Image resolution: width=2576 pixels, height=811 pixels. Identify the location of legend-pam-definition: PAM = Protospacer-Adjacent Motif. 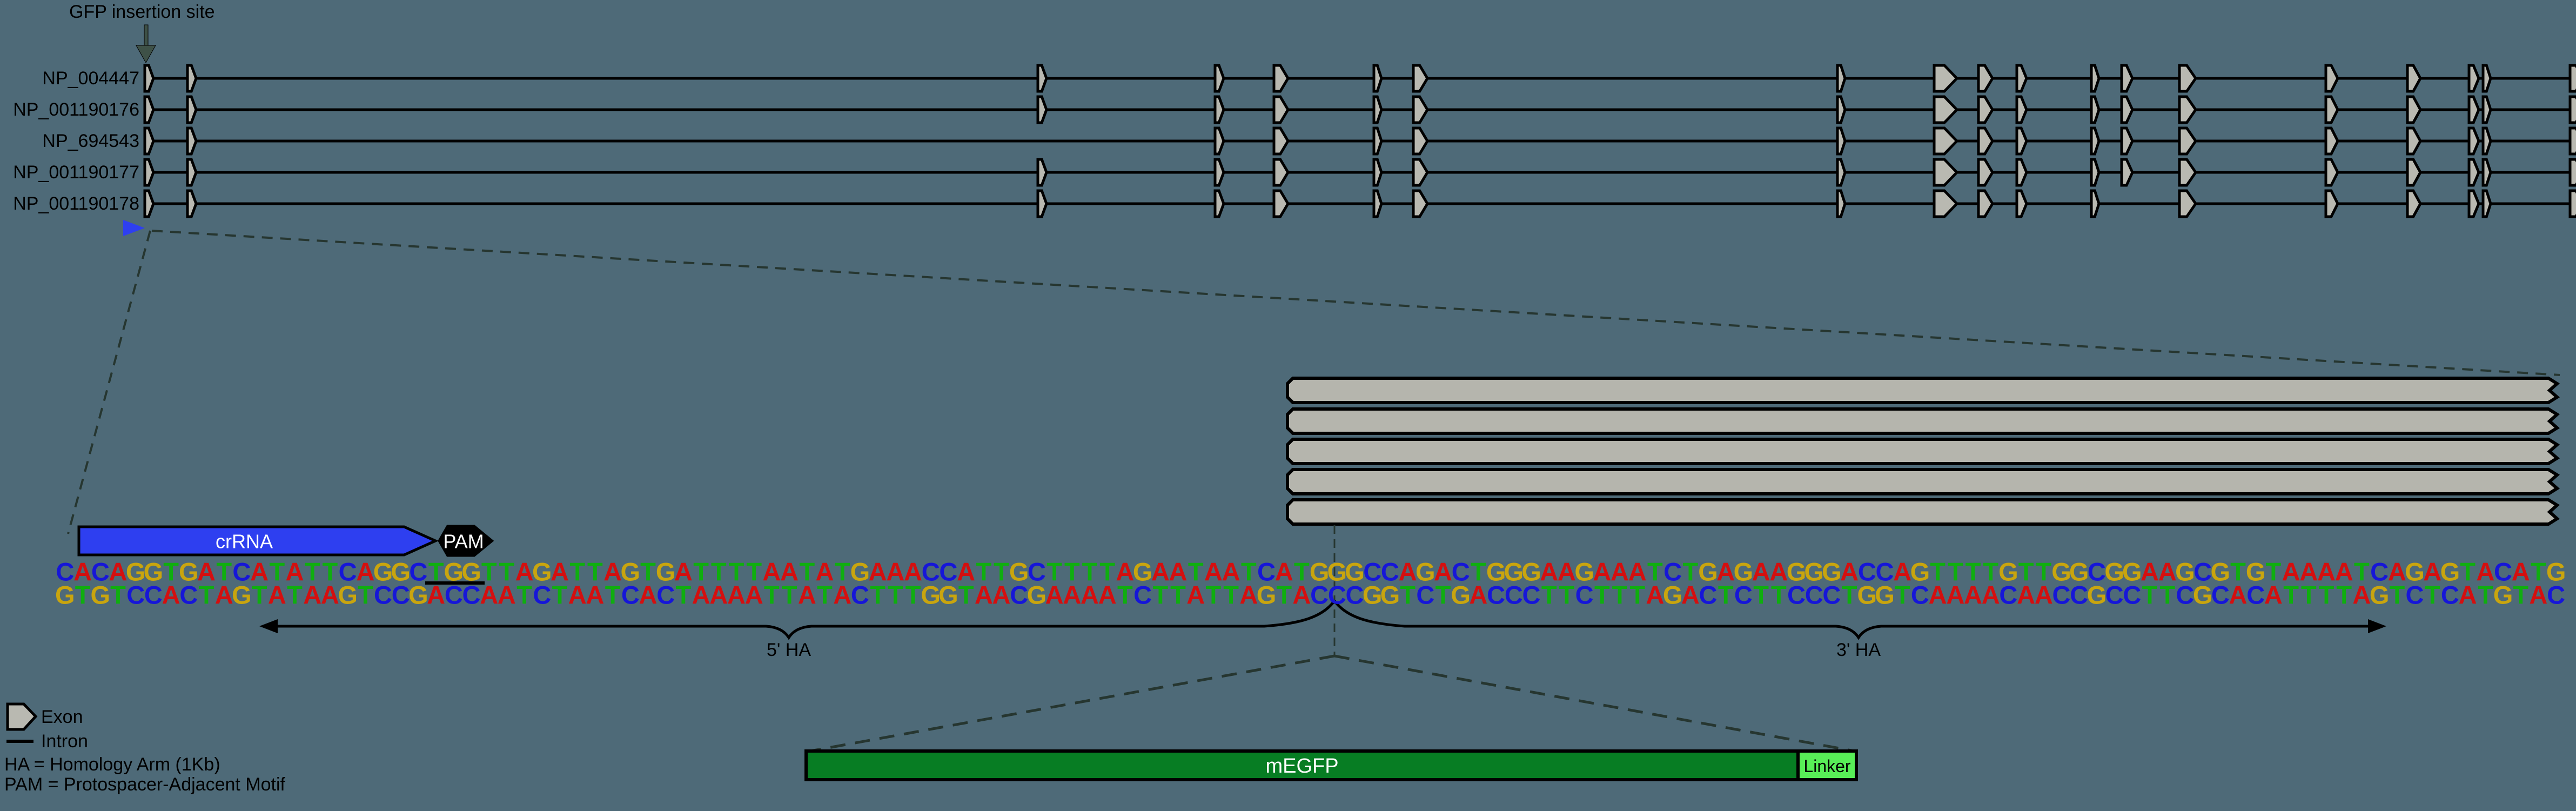
(145, 784).